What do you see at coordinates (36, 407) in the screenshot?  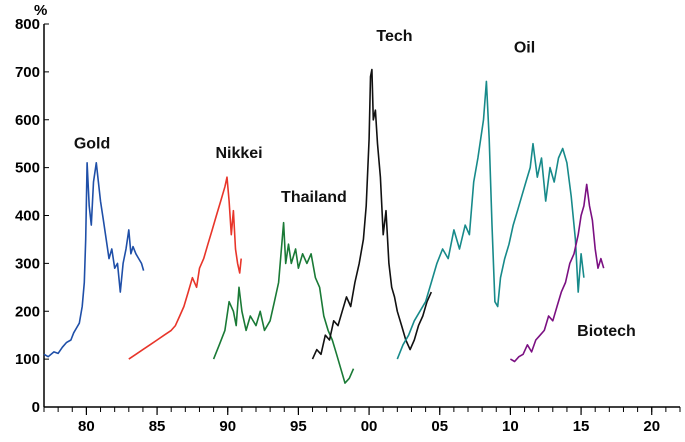 I see `y-tick-label: 0` at bounding box center [36, 407].